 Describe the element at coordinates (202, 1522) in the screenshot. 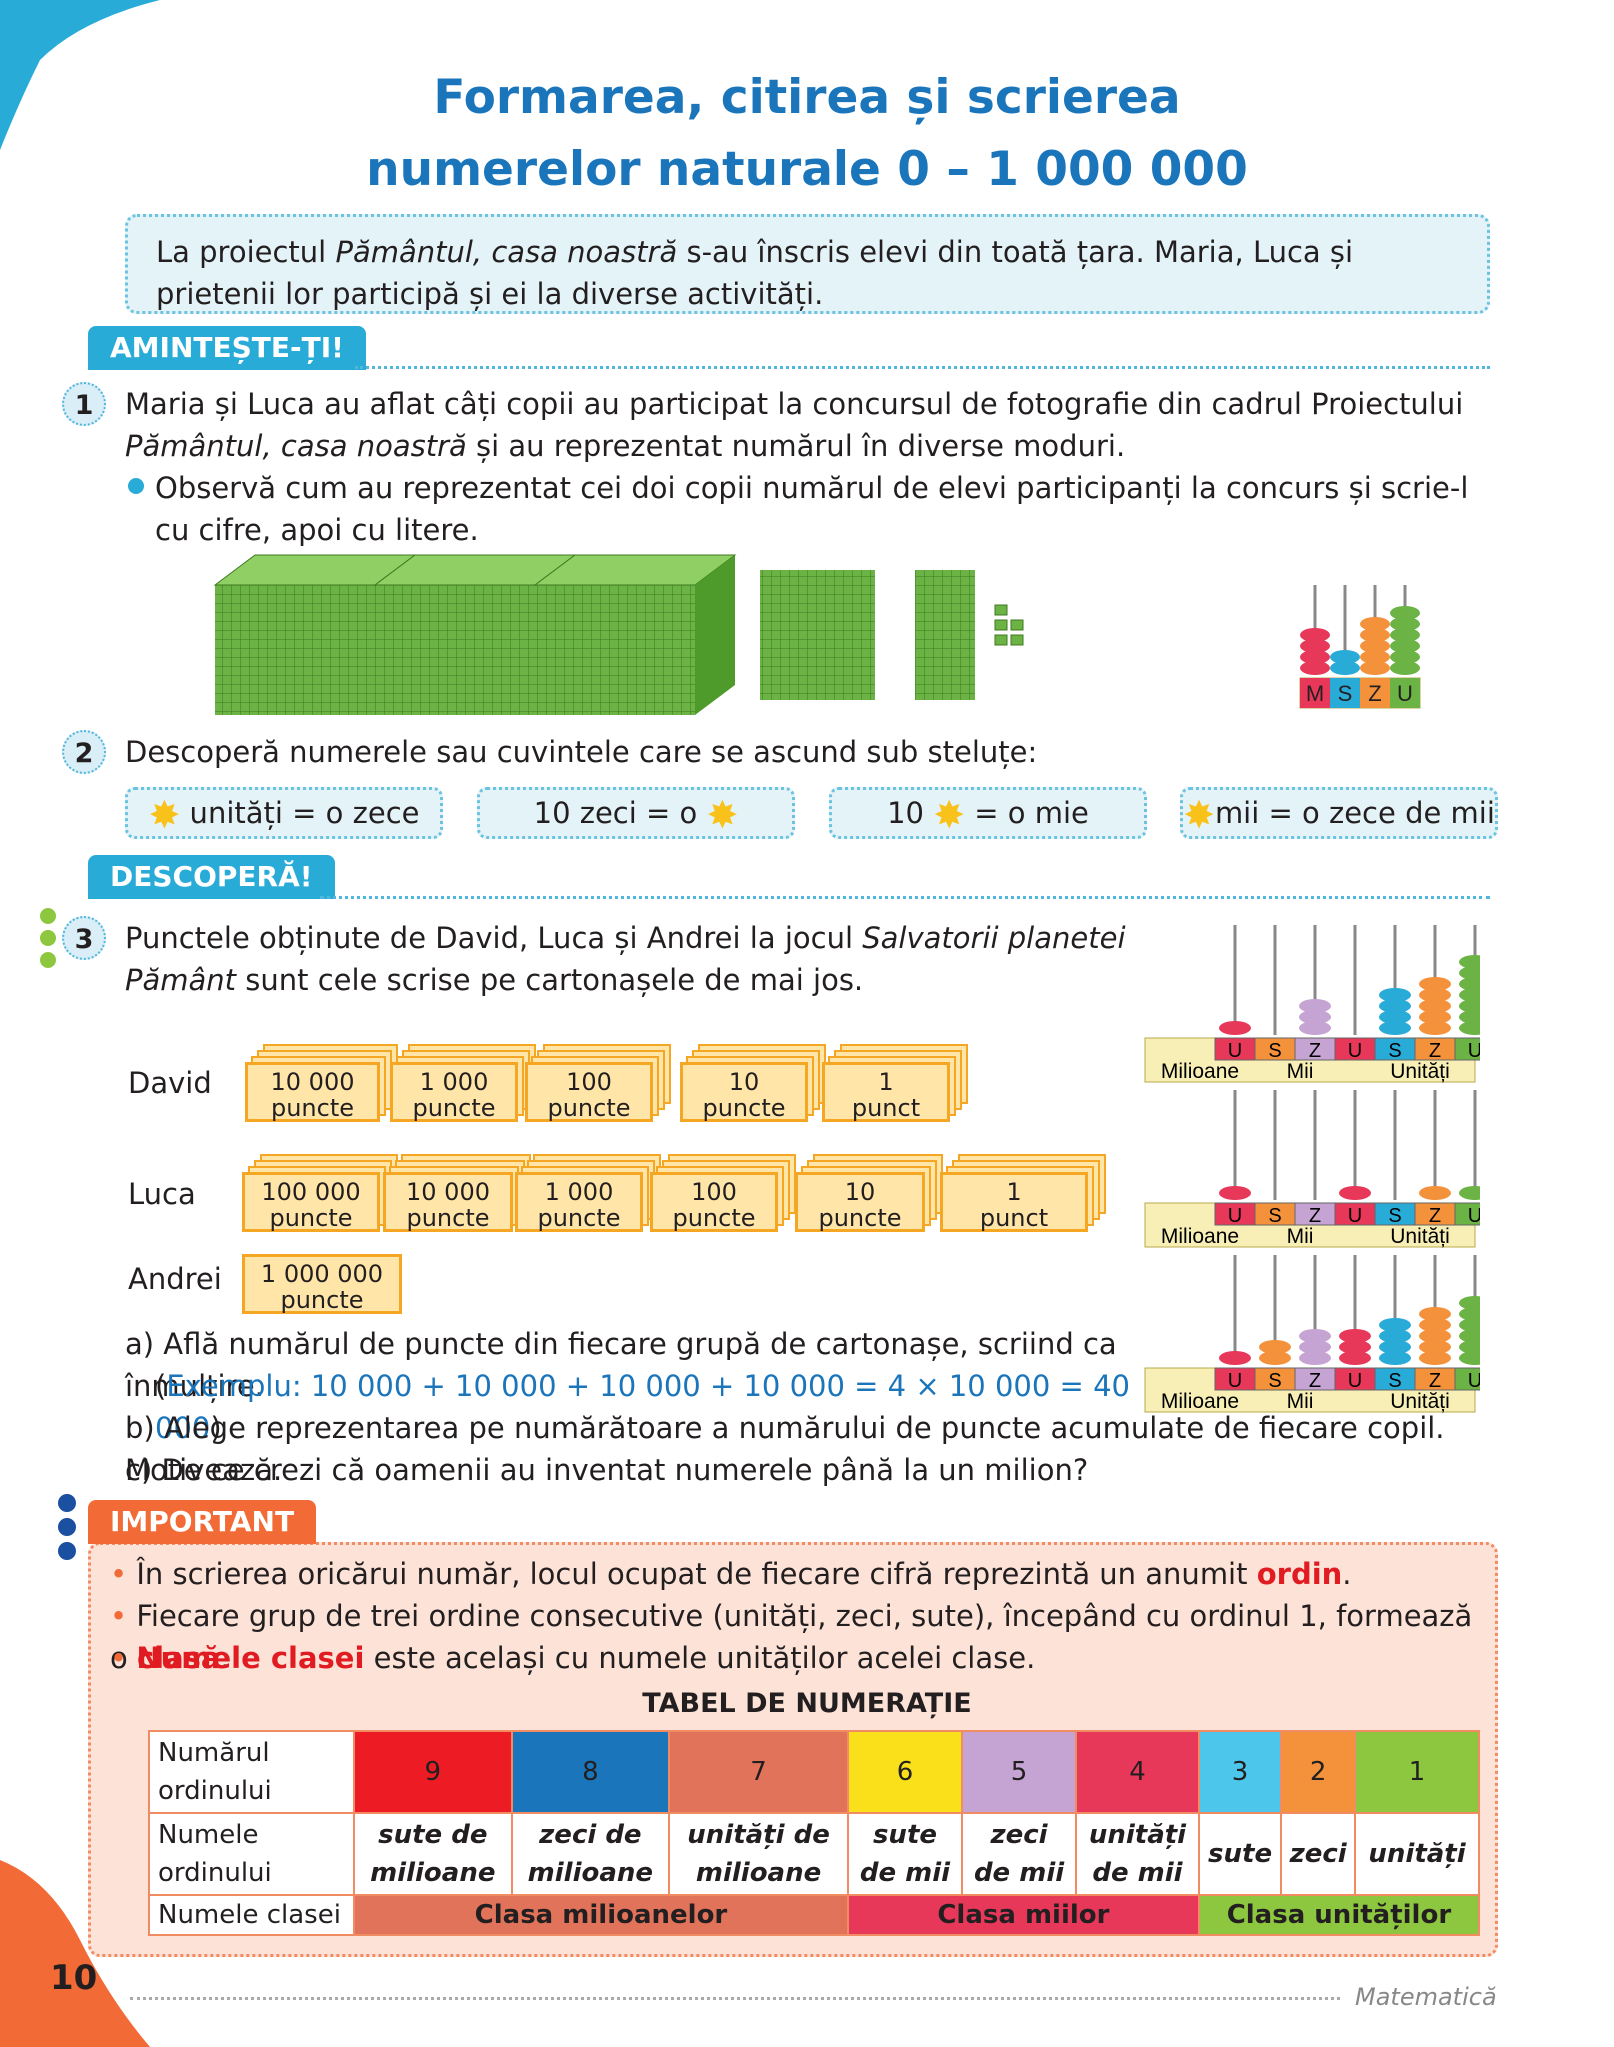

I see `important-tag: IMPORTANT` at that location.